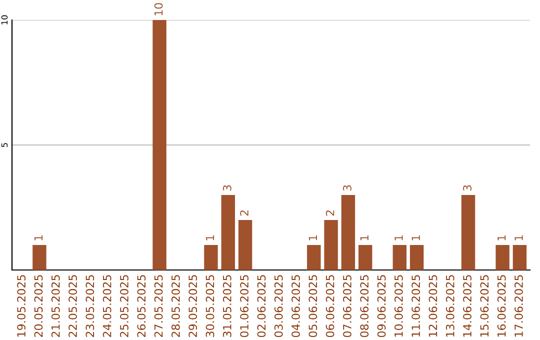 The width and height of the screenshot is (540, 340). Describe the element at coordinates (158, 9) in the screenshot. I see `data-label: 10` at that location.